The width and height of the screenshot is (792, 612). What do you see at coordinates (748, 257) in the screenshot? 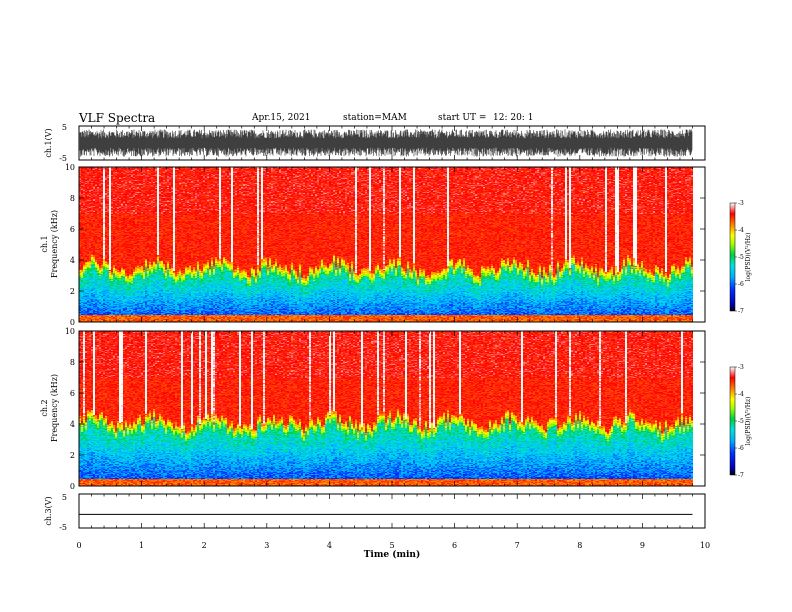
I see `ch1-colorbar-label: log(PSD)(V²/Hz)` at bounding box center [748, 257].